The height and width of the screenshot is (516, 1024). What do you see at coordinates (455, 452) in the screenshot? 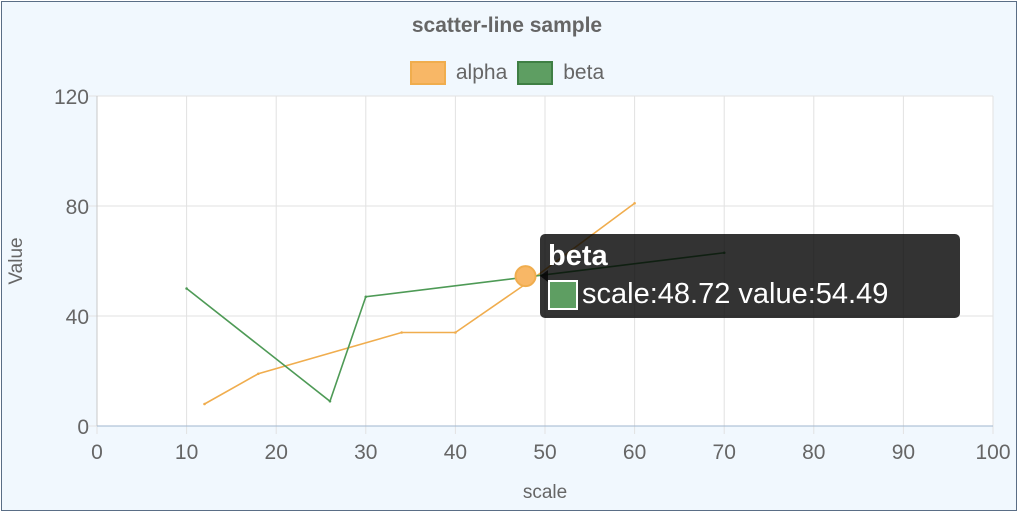
I see `x-tick-label: 40` at bounding box center [455, 452].